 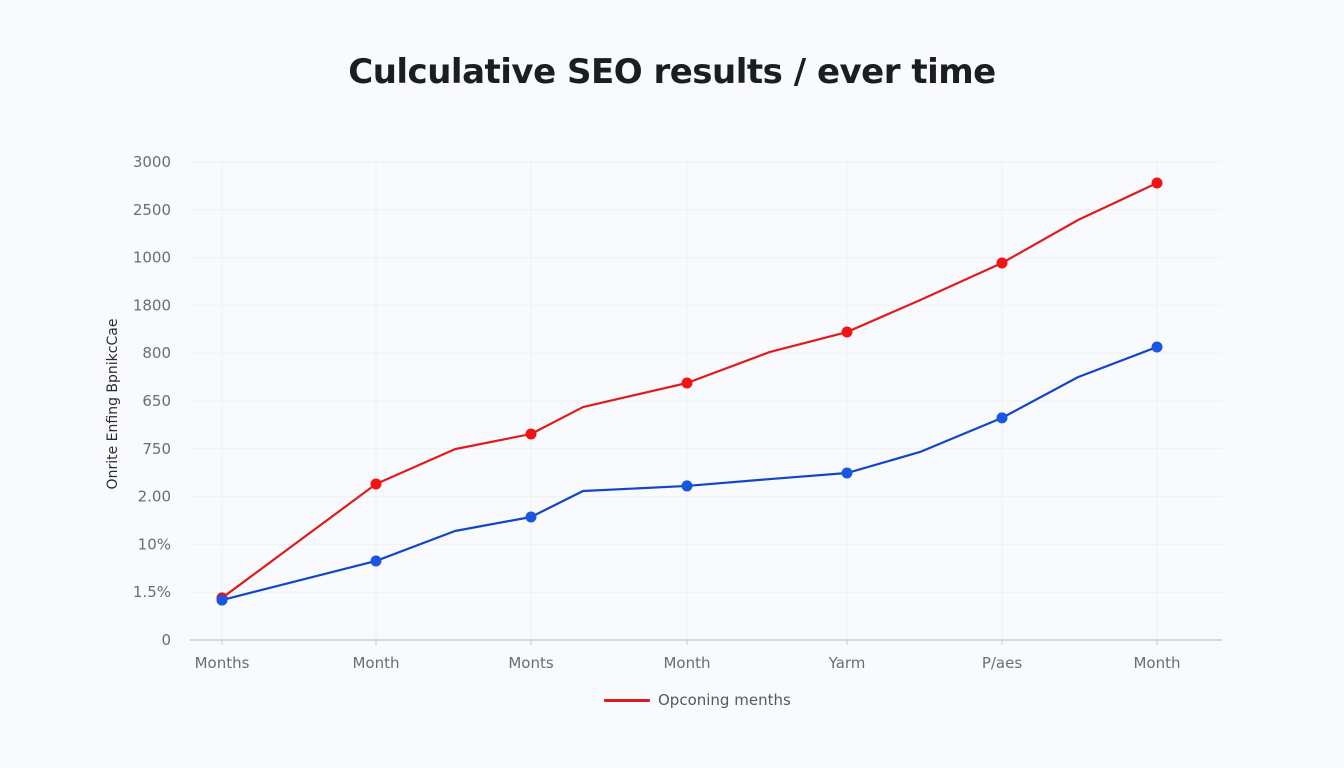 I want to click on y-tick-label: 3000, so click(x=152, y=162).